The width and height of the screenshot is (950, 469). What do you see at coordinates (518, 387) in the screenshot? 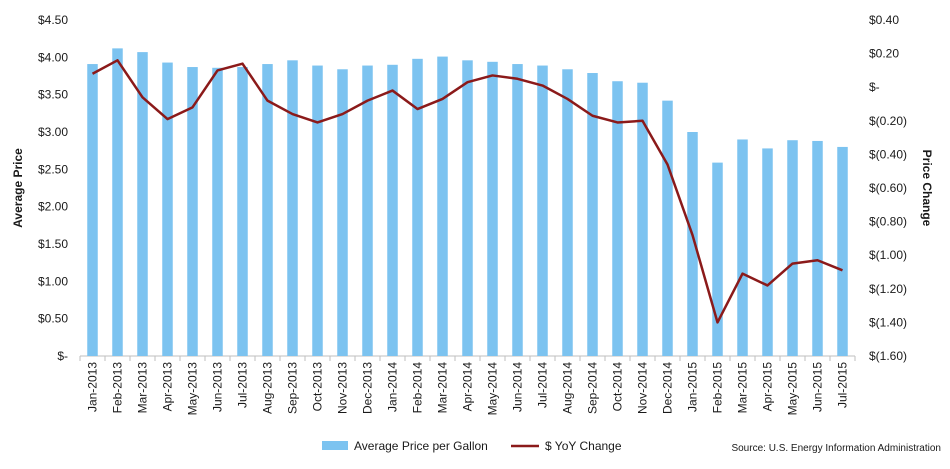
I see `x-tick-label: Jun-2014` at bounding box center [518, 387].